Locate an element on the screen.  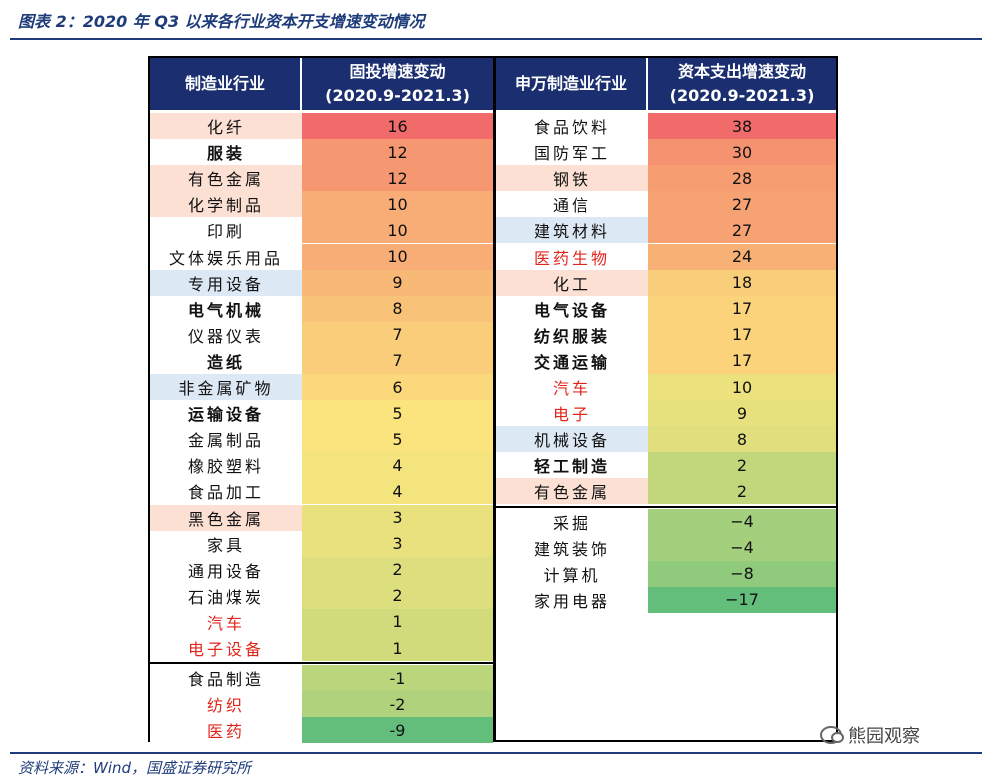
change-value: 12 is located at coordinates (397, 152).